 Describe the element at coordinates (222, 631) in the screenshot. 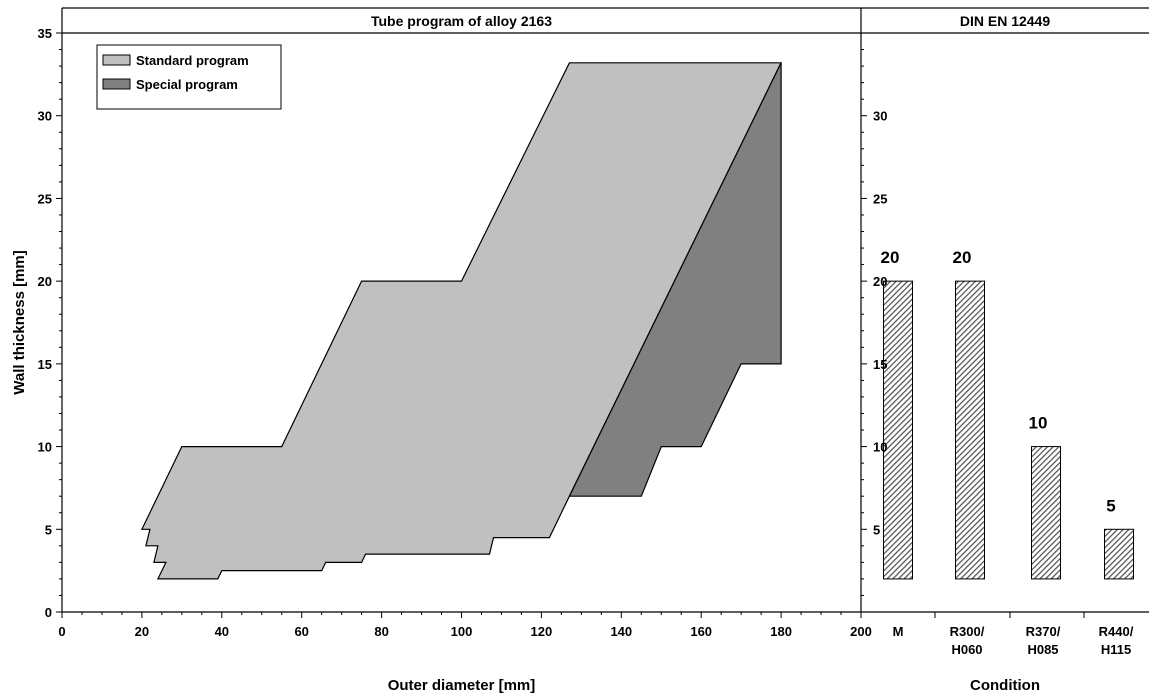

I see `x-tick-label: 40` at that location.